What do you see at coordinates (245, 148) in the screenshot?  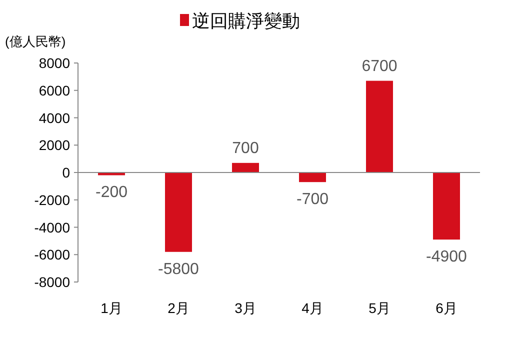 I see `data-label: 700` at bounding box center [245, 148].